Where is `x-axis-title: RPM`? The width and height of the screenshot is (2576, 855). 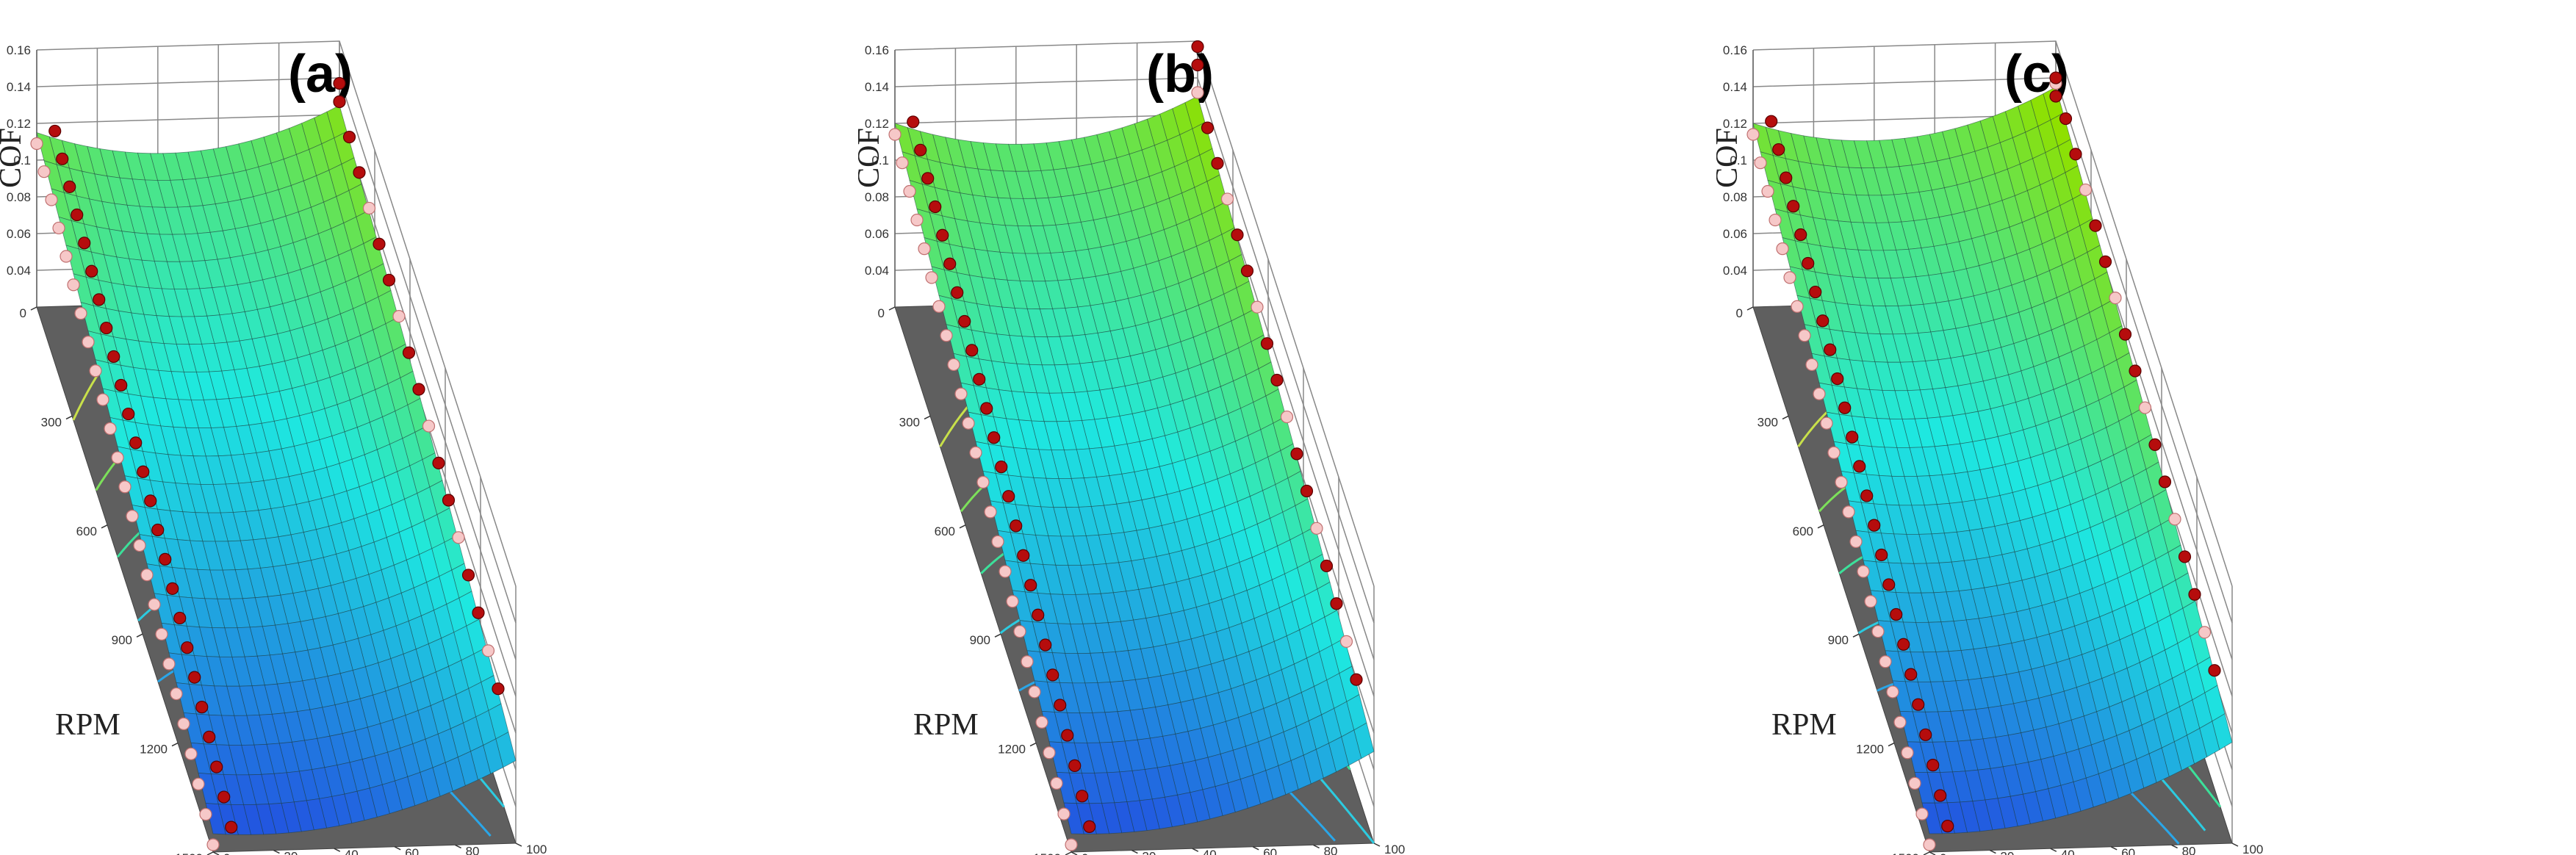
x-axis-title: RPM is located at coordinates (946, 725).